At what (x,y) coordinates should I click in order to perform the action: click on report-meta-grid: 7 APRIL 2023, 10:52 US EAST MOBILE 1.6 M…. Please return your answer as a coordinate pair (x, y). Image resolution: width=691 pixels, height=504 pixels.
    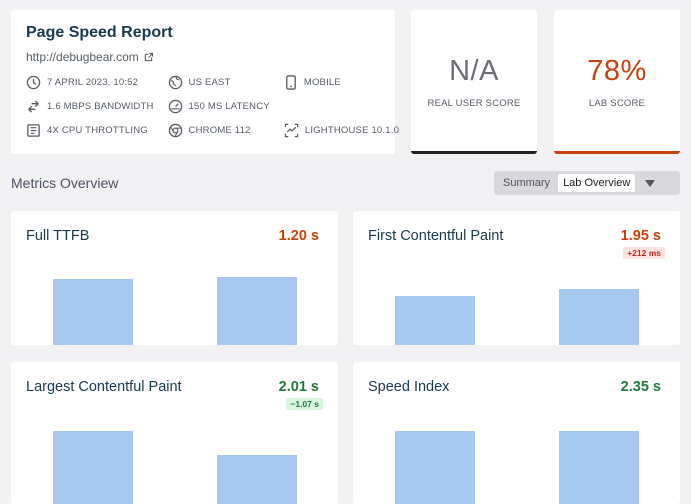
    Looking at the image, I should click on (212, 106).